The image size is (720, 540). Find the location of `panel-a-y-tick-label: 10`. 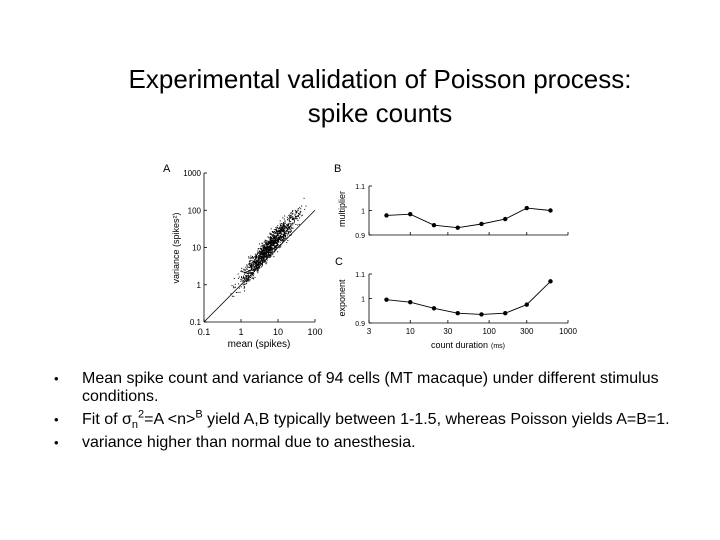

panel-a-y-tick-label: 10 is located at coordinates (196, 248).